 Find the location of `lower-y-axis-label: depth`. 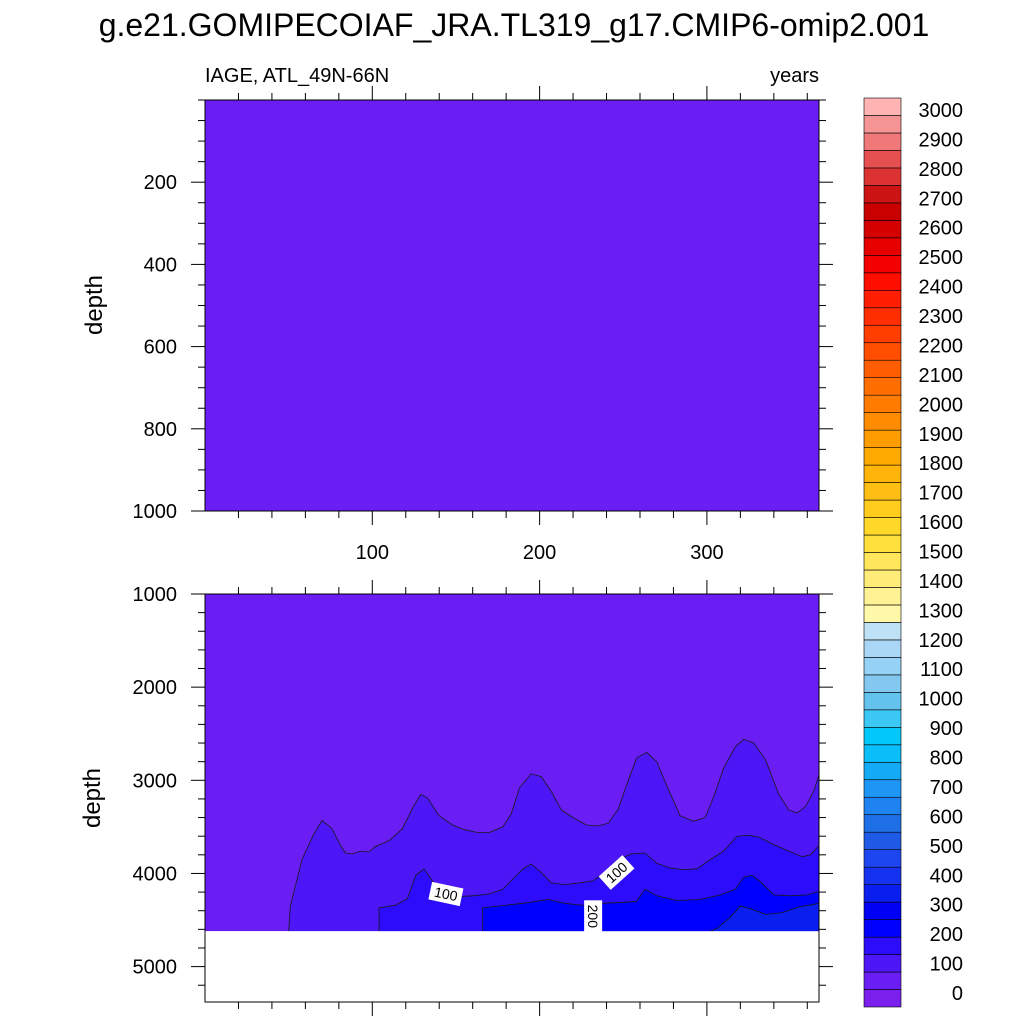

lower-y-axis-label: depth is located at coordinates (92, 798).